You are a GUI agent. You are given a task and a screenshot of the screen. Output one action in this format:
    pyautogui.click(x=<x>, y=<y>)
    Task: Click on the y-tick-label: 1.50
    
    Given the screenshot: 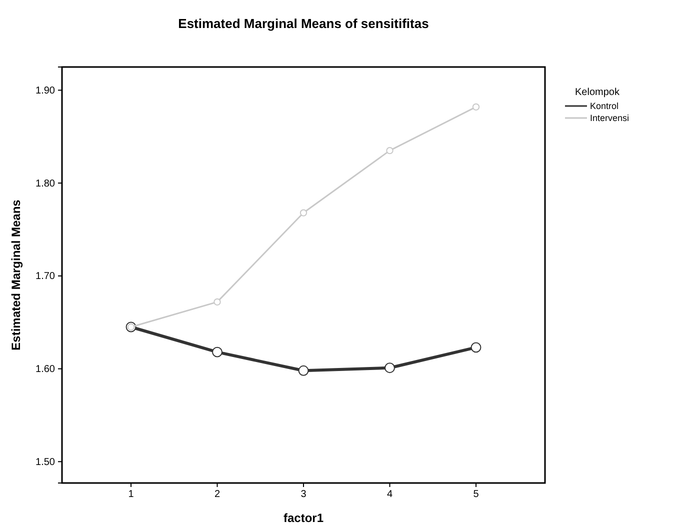 What is the action you would take?
    pyautogui.click(x=46, y=462)
    